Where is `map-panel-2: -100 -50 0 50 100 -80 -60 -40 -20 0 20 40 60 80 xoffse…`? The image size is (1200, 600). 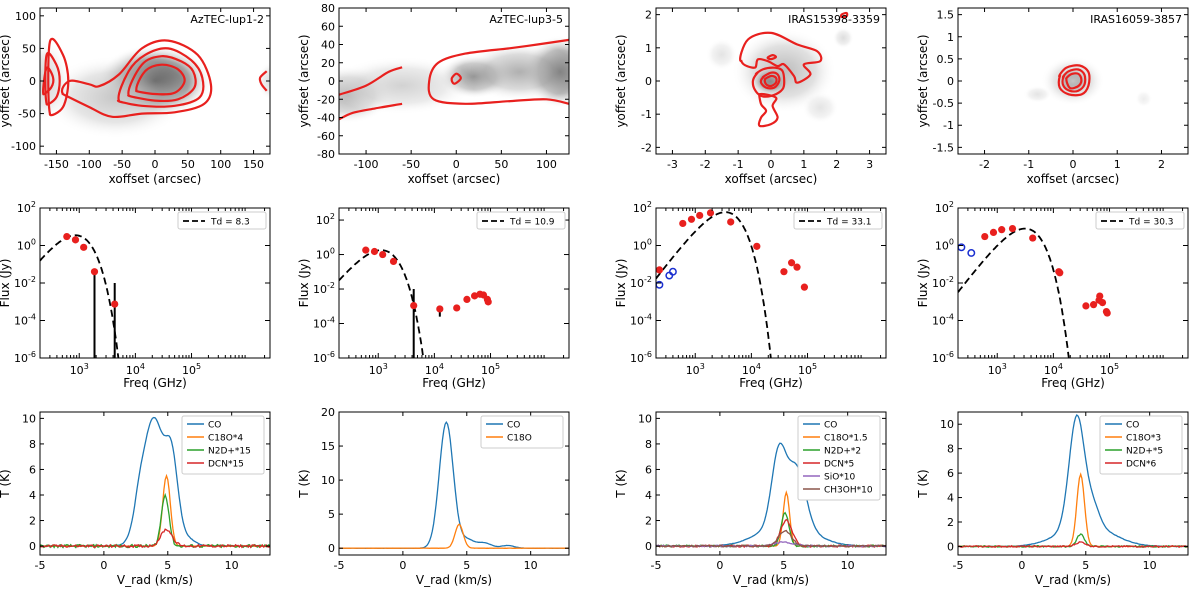
map-panel-2: -100 -50 0 50 100 -80 -60 -40 -20 0 20 40 60 80 xoffse… is located at coordinates (433, 94).